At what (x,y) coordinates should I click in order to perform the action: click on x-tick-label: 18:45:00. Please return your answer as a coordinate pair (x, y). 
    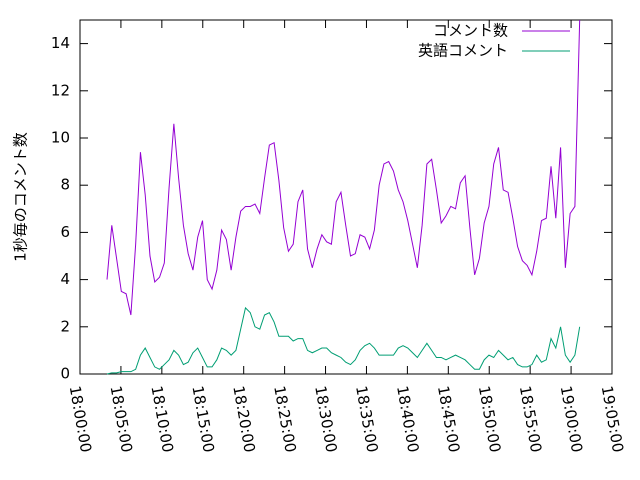
    Looking at the image, I should click on (448, 418).